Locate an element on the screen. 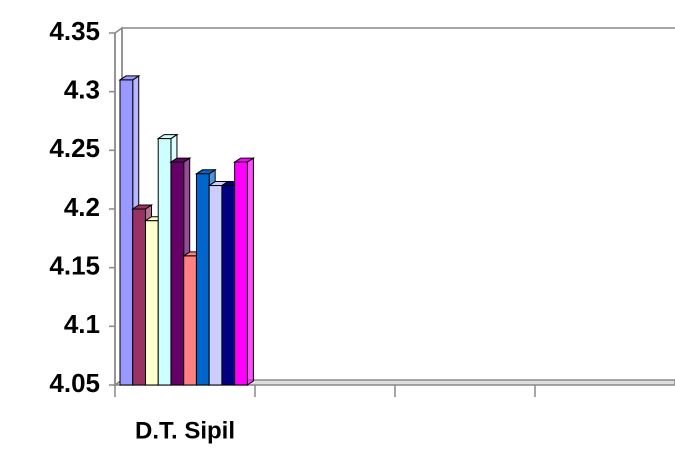 This screenshot has width=675, height=450. y-tick-label: 4.35 is located at coordinates (74, 31).